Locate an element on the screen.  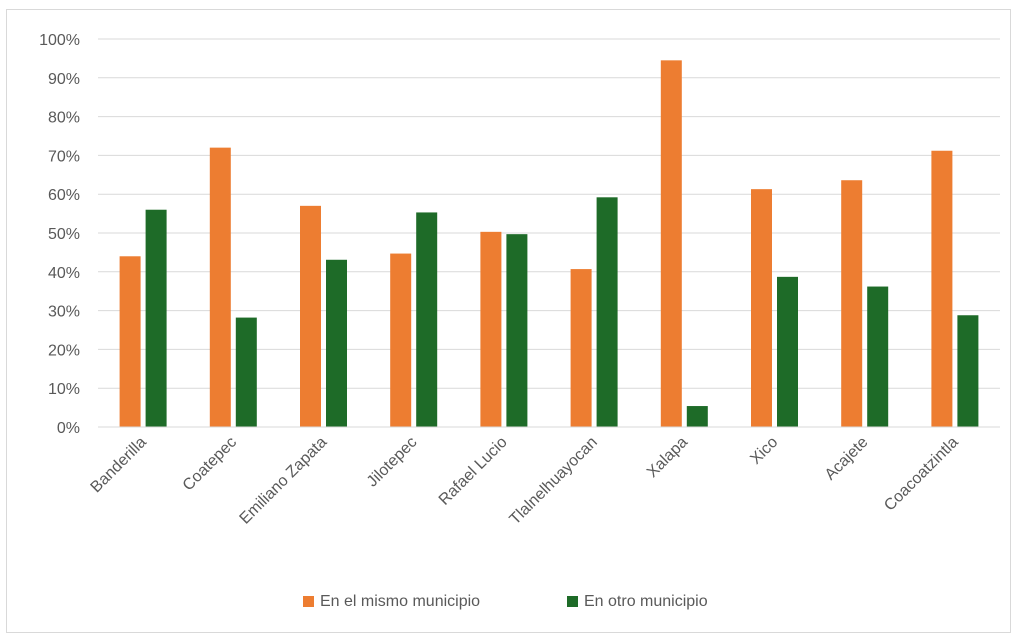
x-category-label: Jilotepec is located at coordinates (392, 462).